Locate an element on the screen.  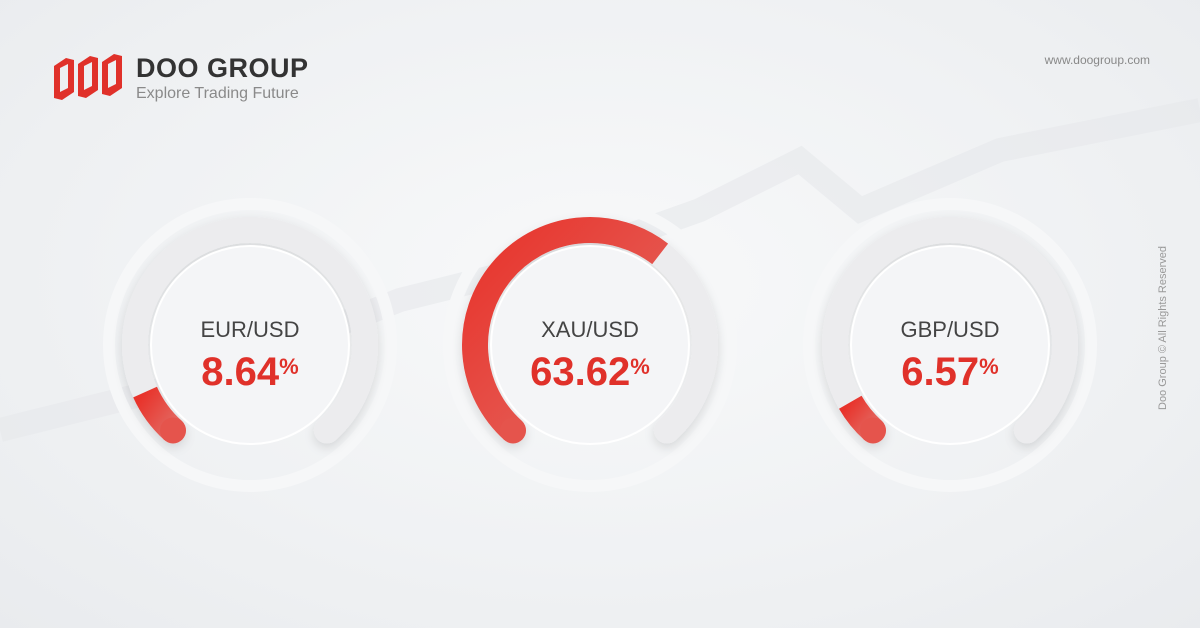
gauge-fill is located at coordinates (565, 329).